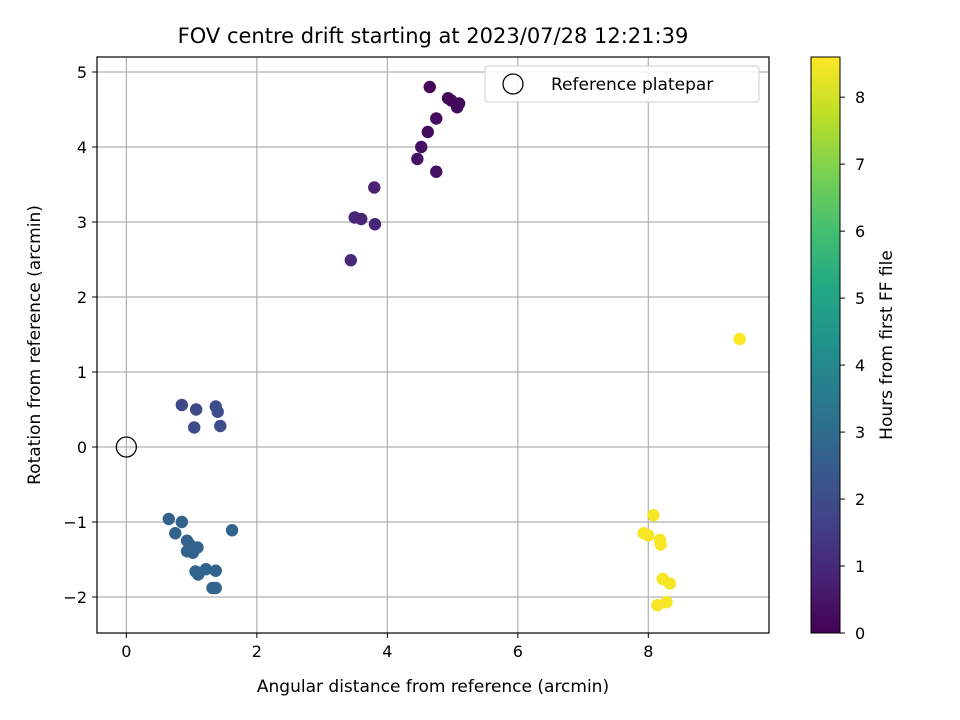 The width and height of the screenshot is (960, 720). I want to click on colorbar-label: Hours from first FF file, so click(887, 345).